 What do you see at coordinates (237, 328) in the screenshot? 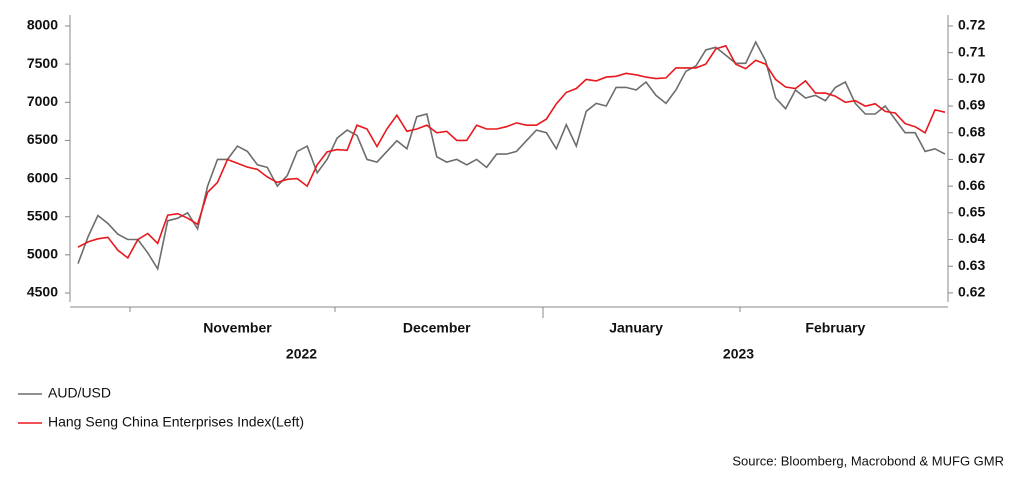
I see `x-tick-label: November` at bounding box center [237, 328].